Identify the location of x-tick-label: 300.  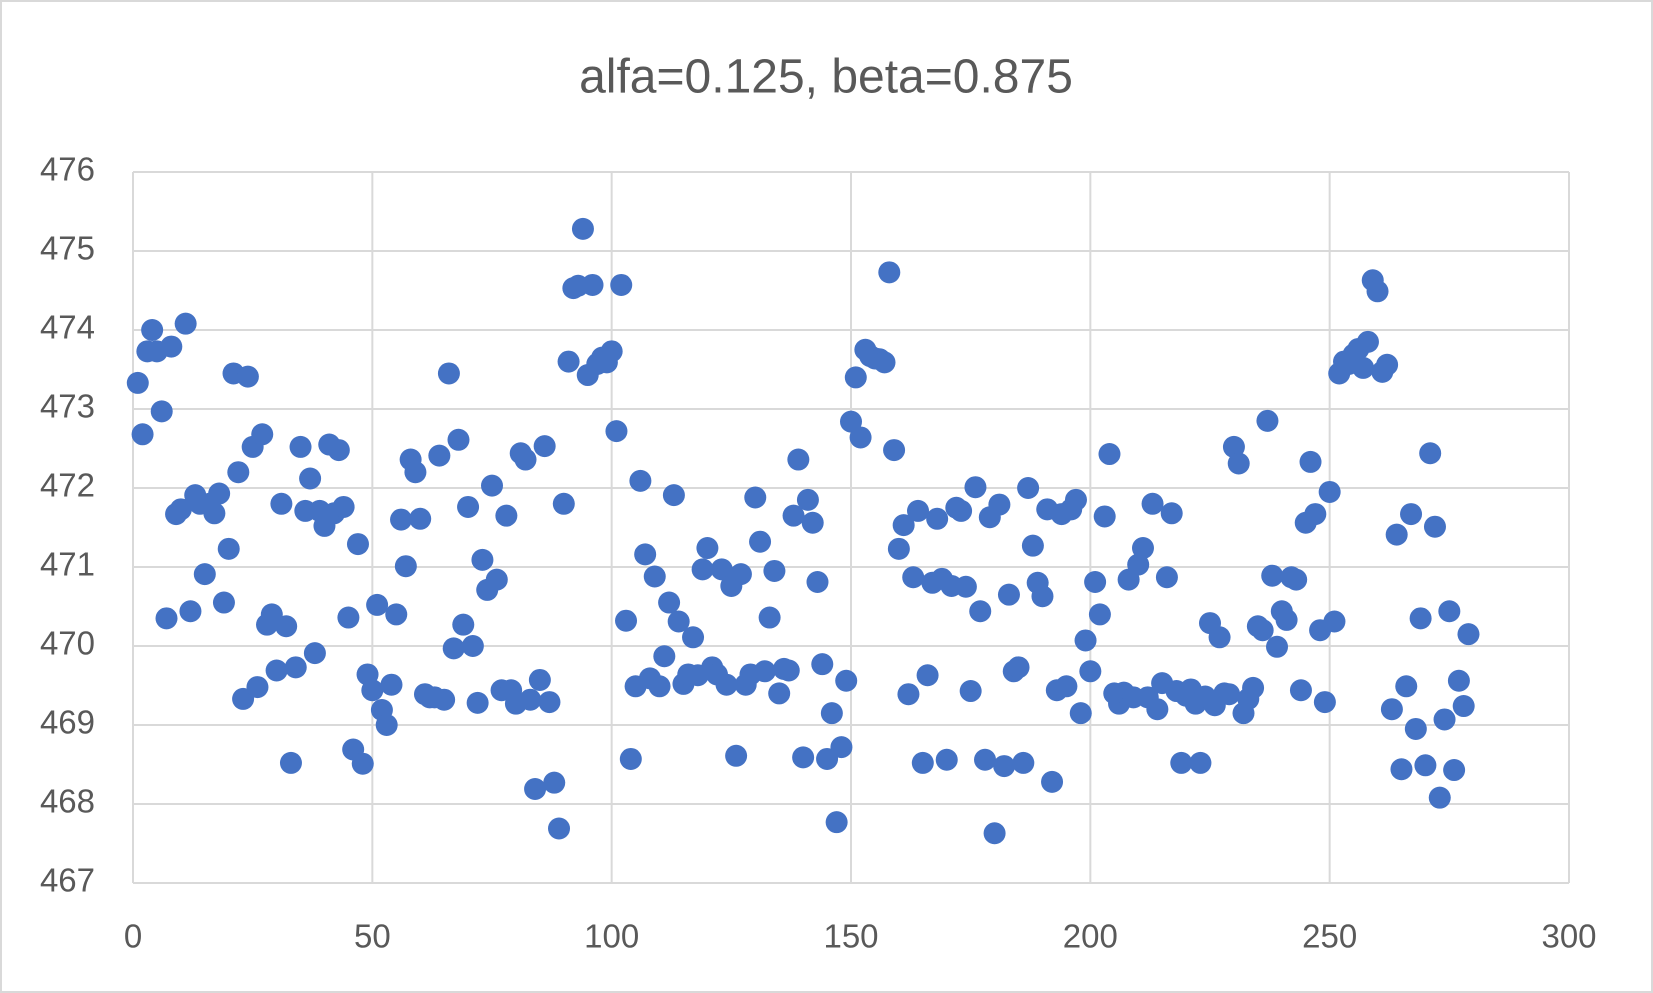
(1568, 936).